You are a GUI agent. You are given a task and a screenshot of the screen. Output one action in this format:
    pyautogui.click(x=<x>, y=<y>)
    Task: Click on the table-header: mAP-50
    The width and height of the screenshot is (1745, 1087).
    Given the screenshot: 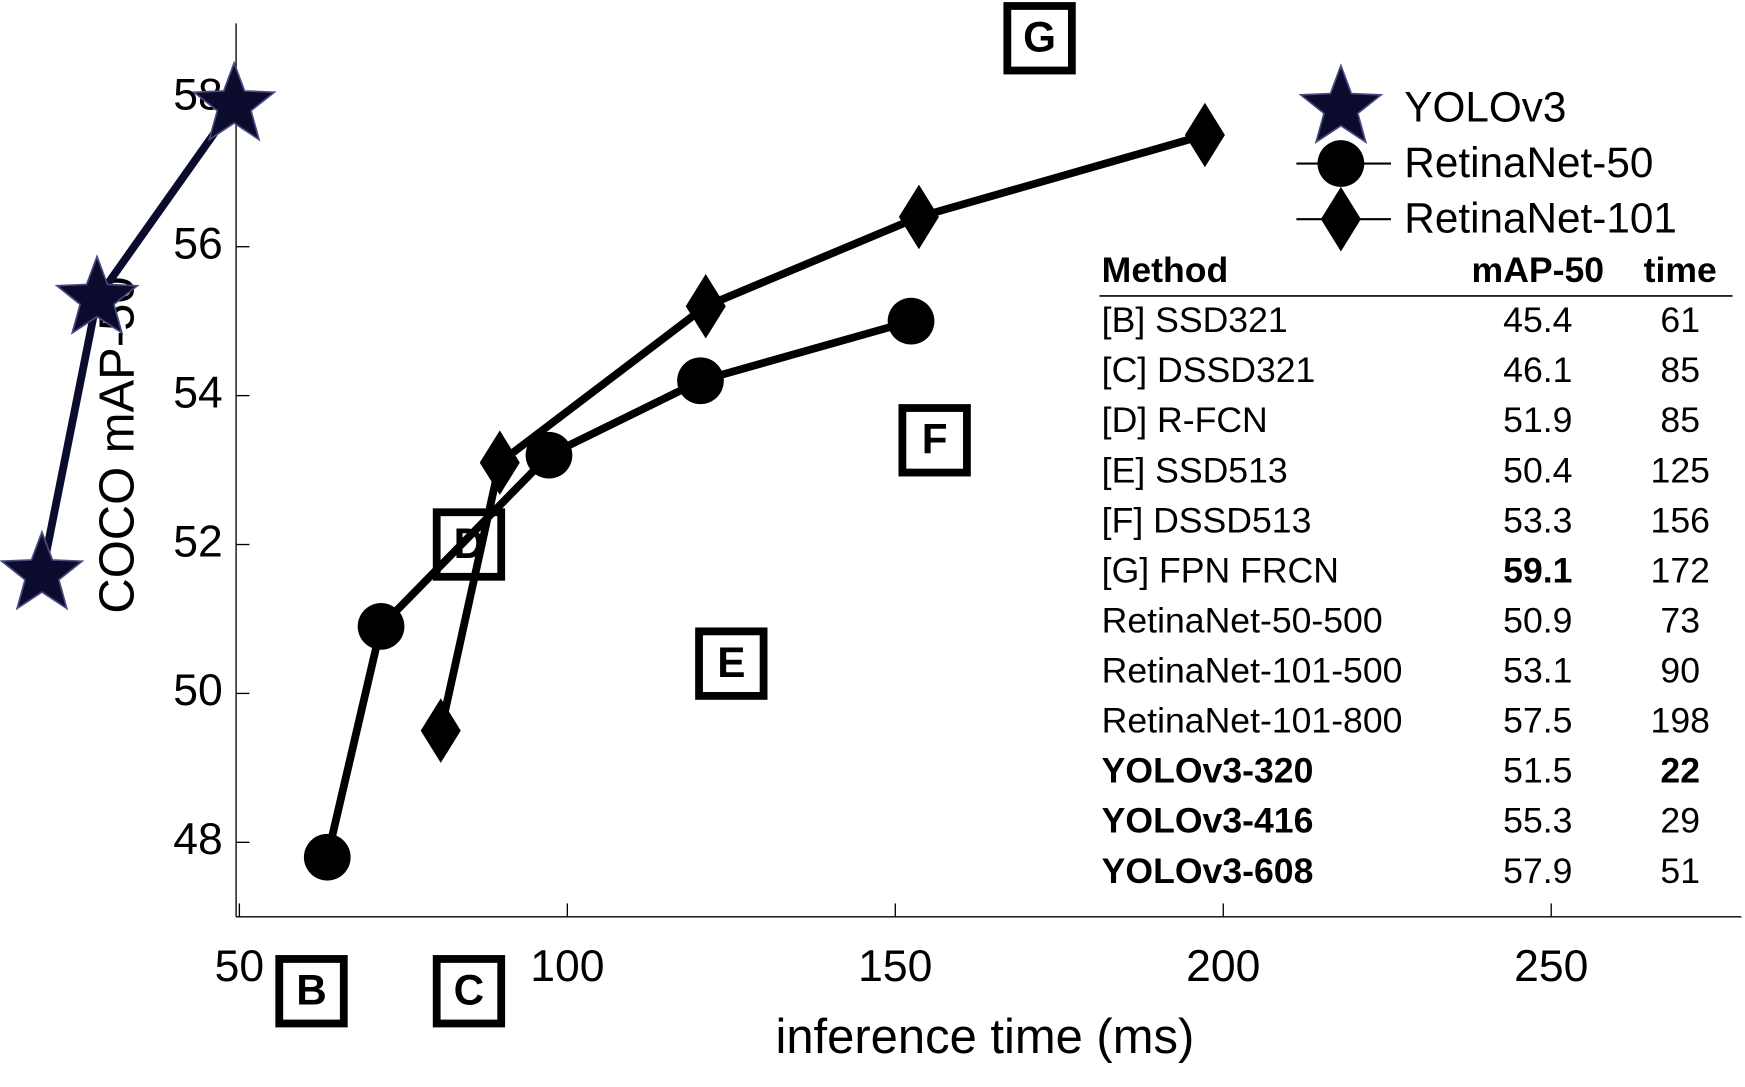 What is the action you would take?
    pyautogui.click(x=1538, y=270)
    